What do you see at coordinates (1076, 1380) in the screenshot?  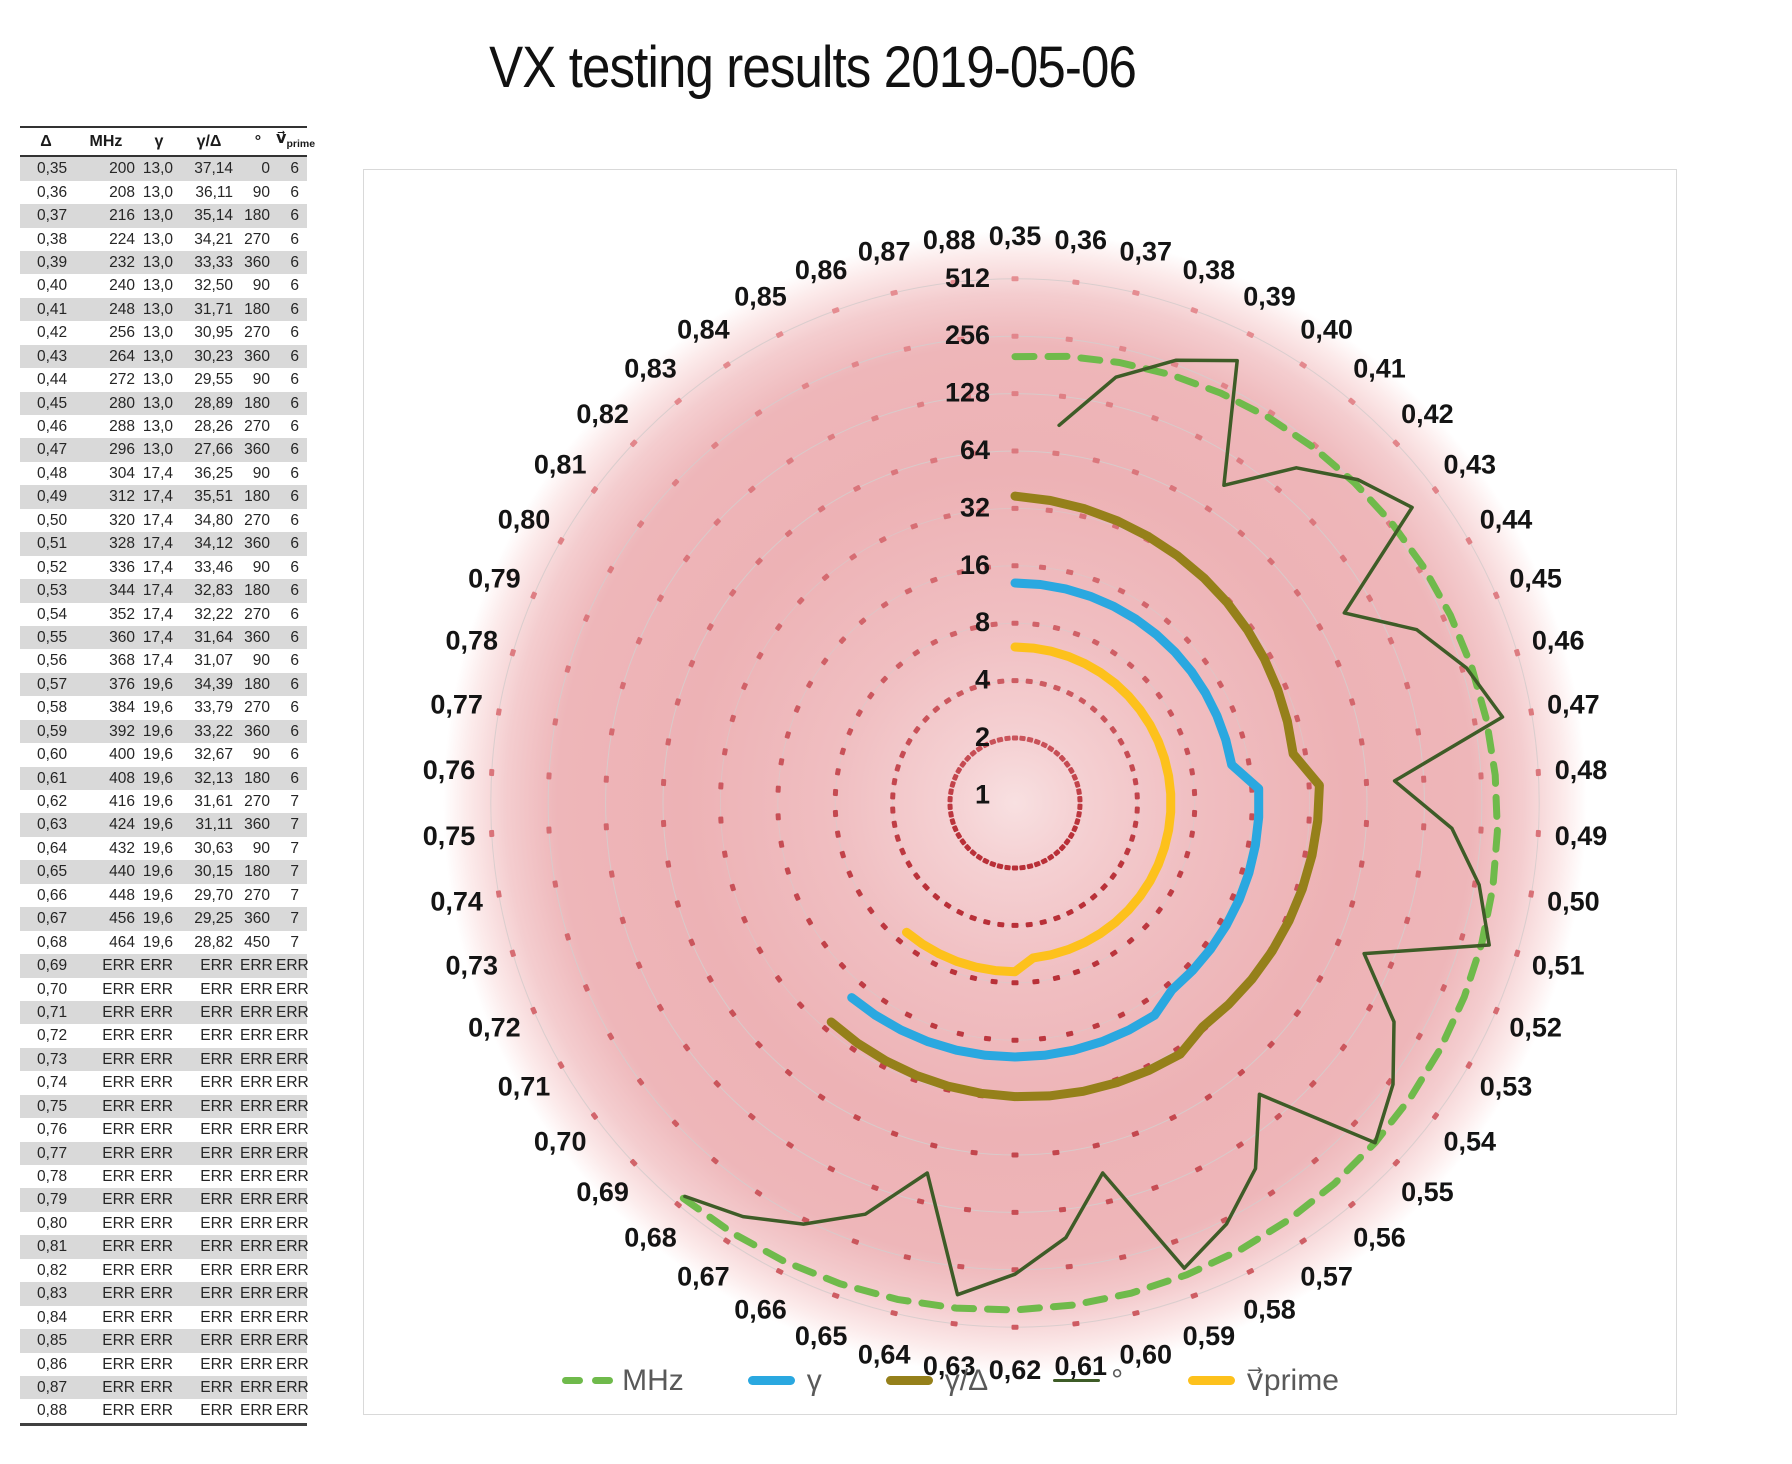 I see `legend-swatch` at bounding box center [1076, 1380].